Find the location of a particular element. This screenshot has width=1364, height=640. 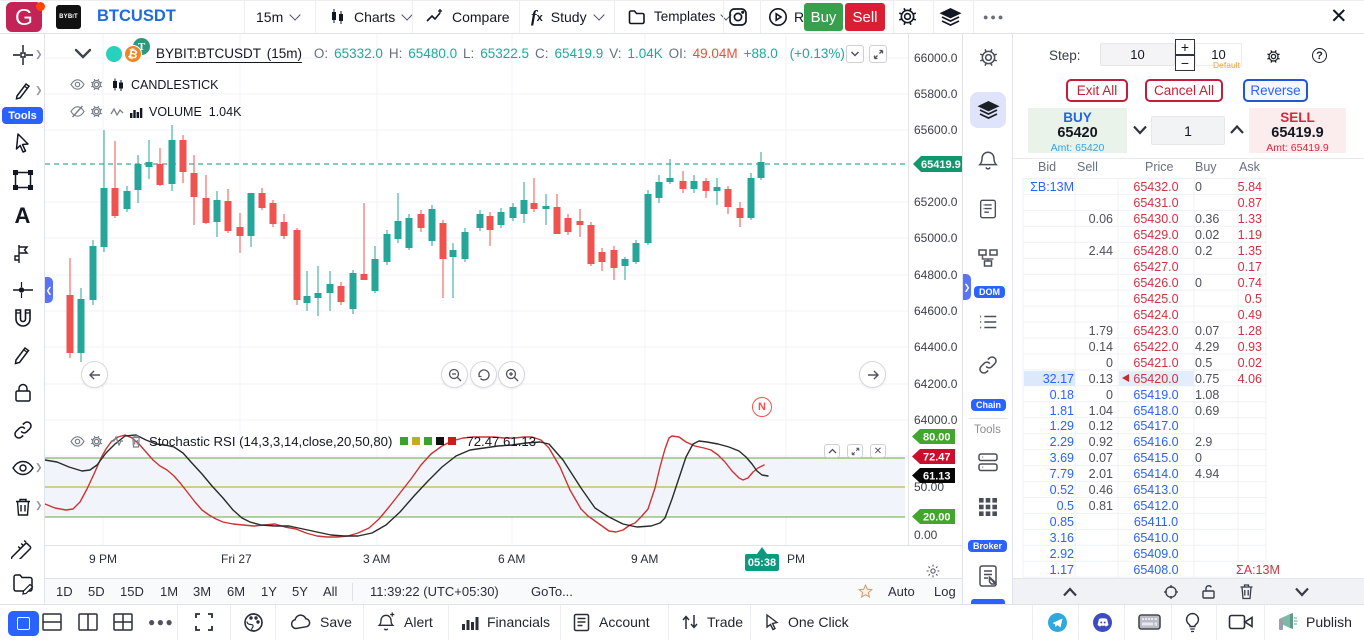

svg-text: 65419.9 is located at coordinates (941, 165).